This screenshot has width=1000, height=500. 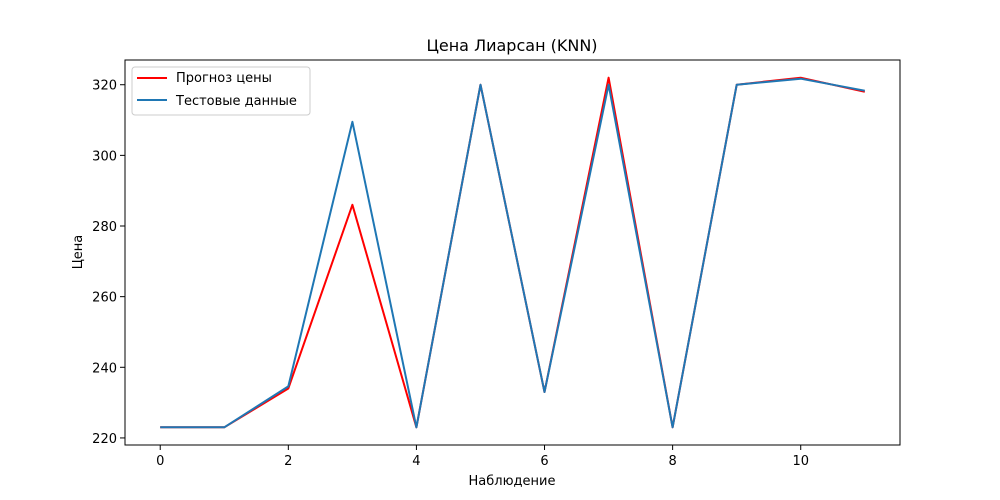 What do you see at coordinates (482, 457) in the screenshot?
I see `x-axis-ticks: 0 2 4 6 8 10` at bounding box center [482, 457].